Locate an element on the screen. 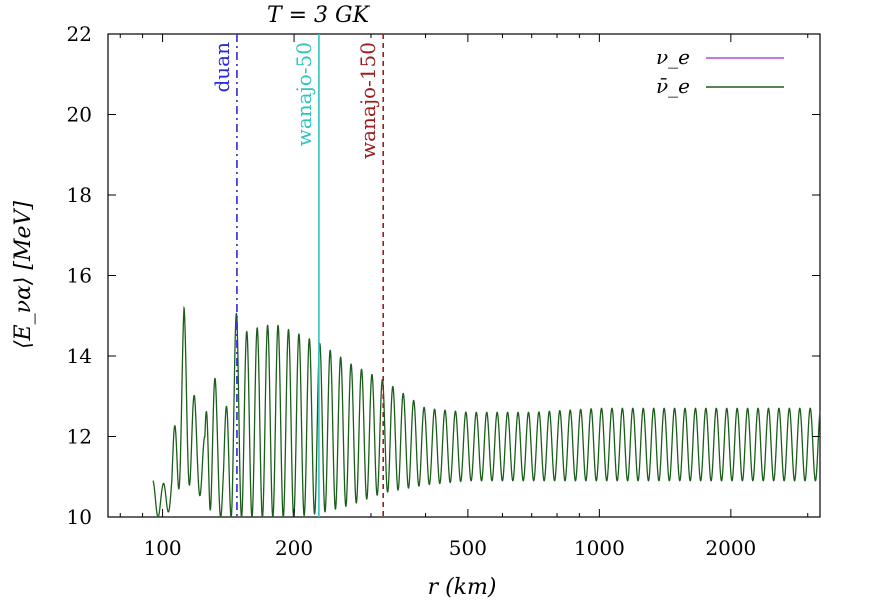 The width and height of the screenshot is (872, 610). legend-label-nu-e: ν_e is located at coordinates (673, 57).